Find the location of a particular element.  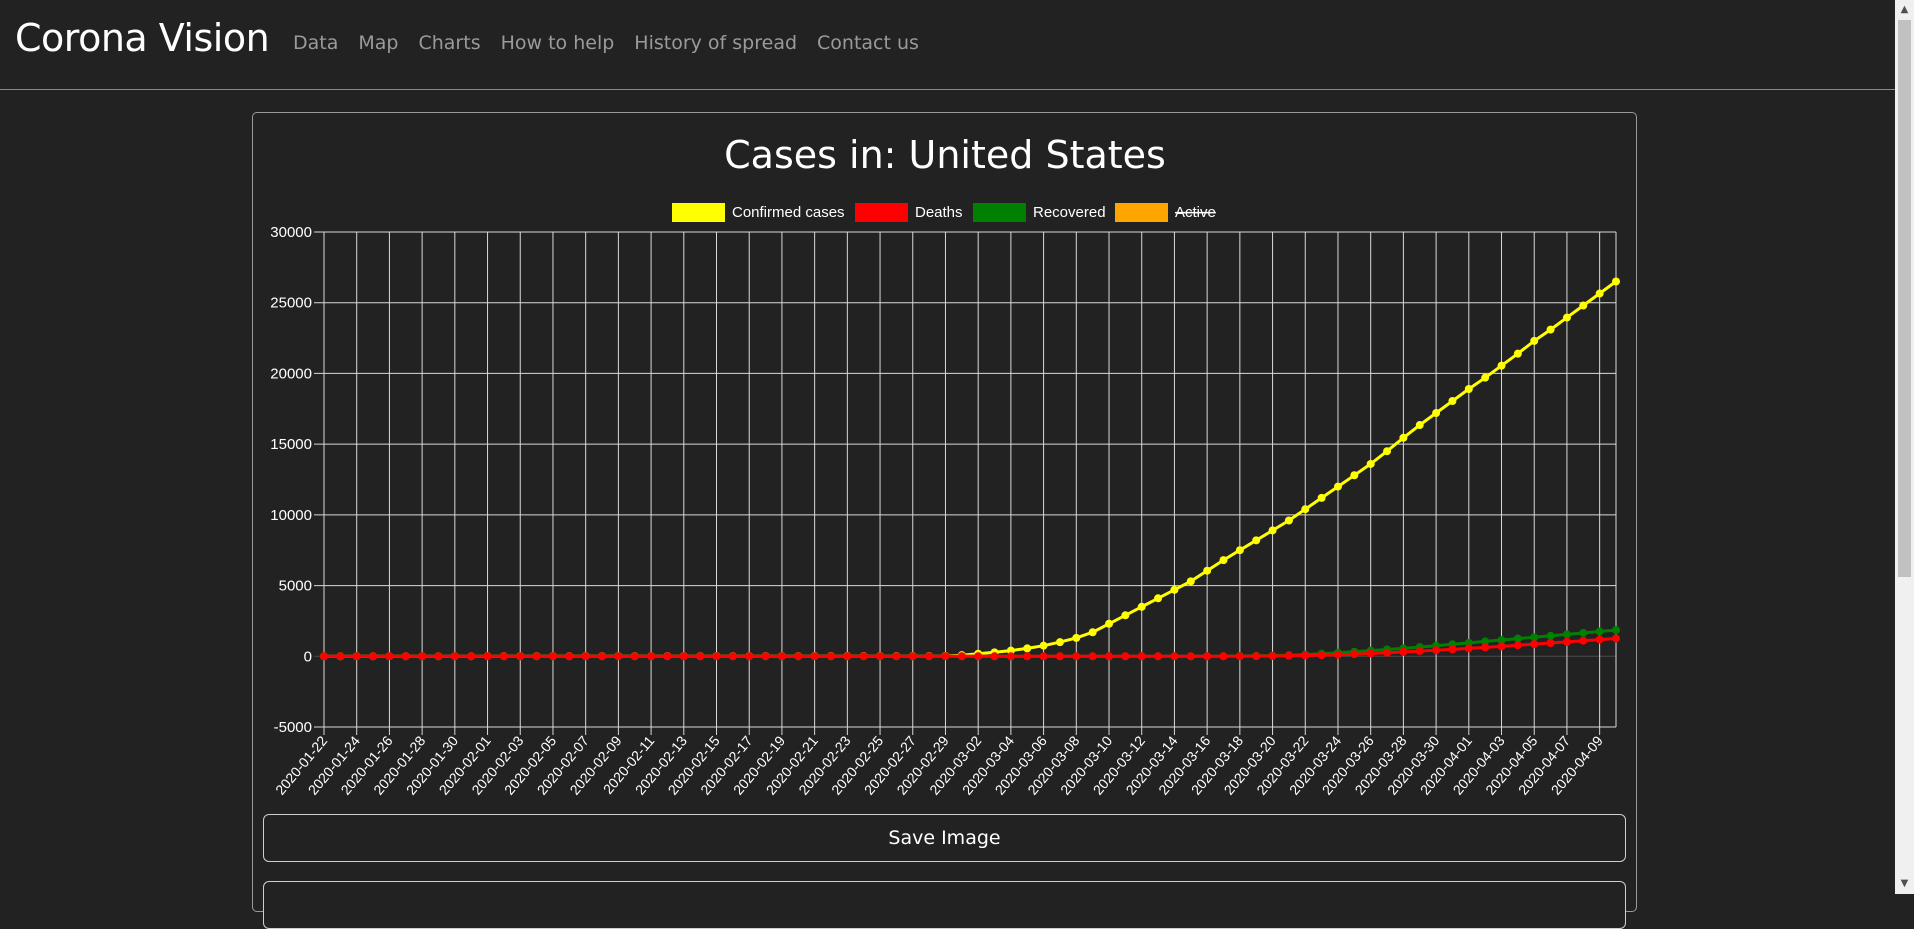

legend-swatch-deaths is located at coordinates (881, 212).